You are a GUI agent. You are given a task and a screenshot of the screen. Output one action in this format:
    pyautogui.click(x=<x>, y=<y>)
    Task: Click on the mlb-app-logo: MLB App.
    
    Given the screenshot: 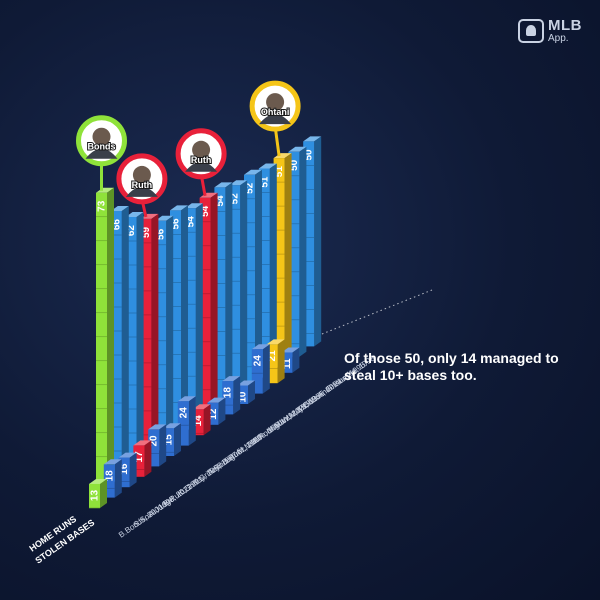 What is the action you would take?
    pyautogui.click(x=550, y=31)
    